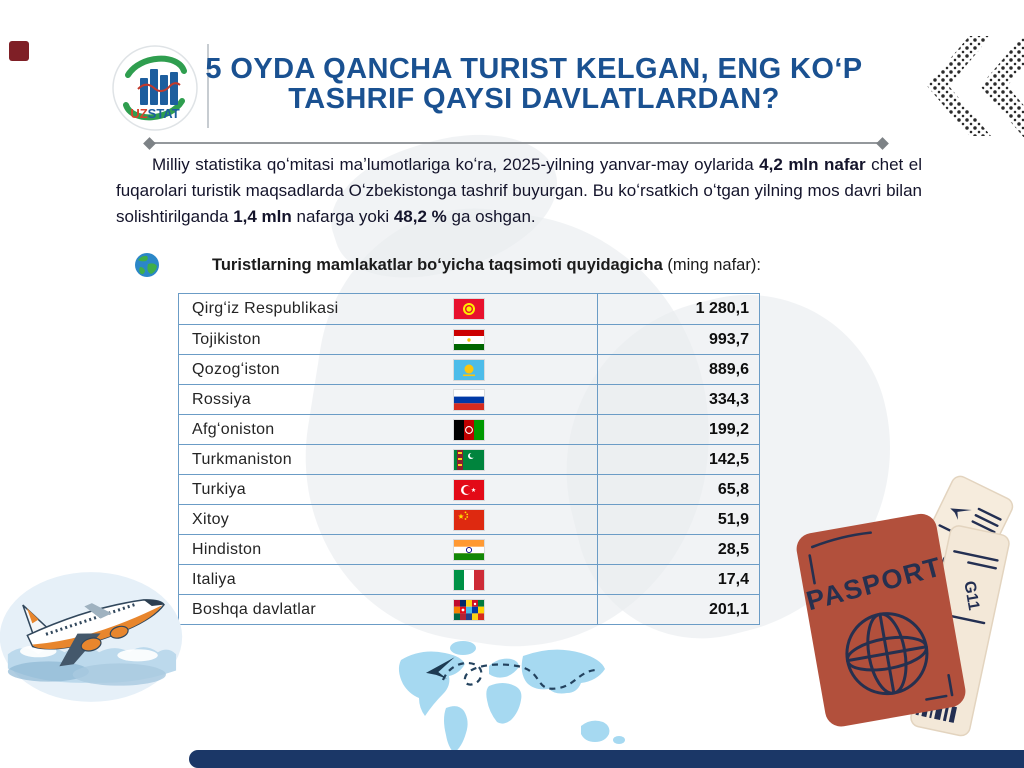 This screenshot has width=1024, height=768. I want to click on table-row: Turkiya 65,8, so click(469, 489).